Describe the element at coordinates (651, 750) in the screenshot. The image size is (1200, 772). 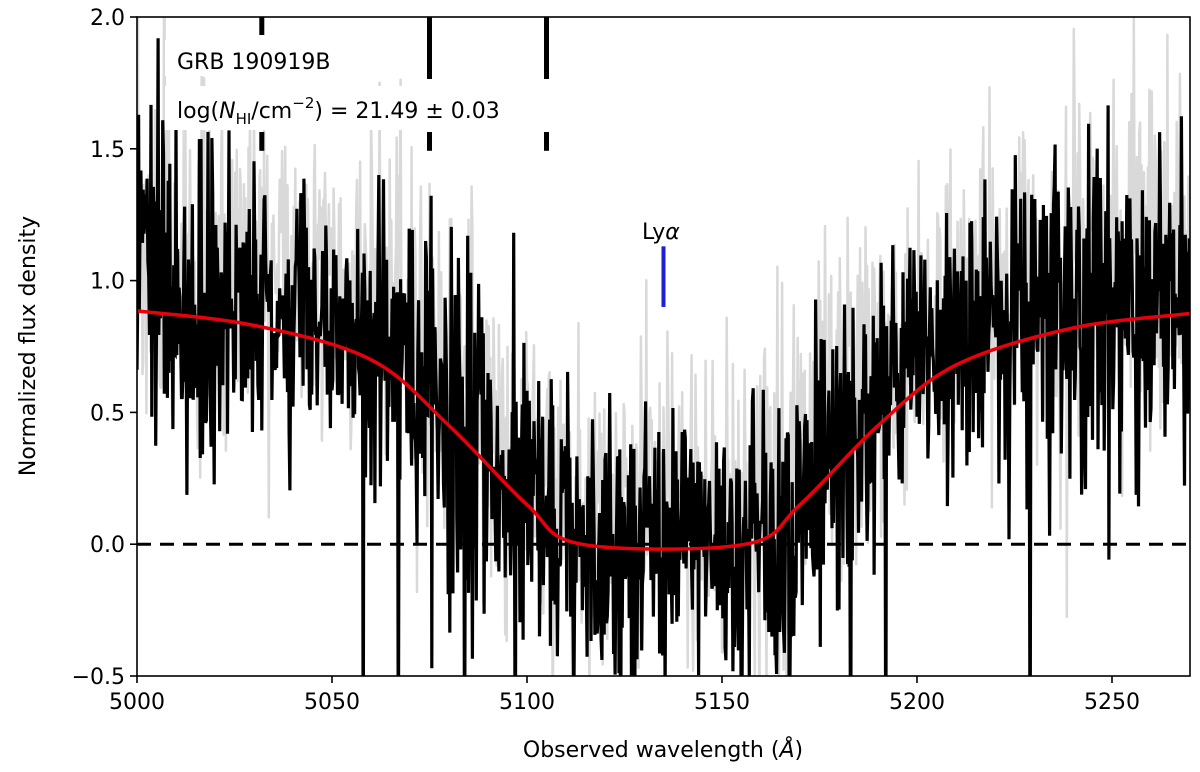
I see `x-axis-label-main: Observed wavelength (` at that location.